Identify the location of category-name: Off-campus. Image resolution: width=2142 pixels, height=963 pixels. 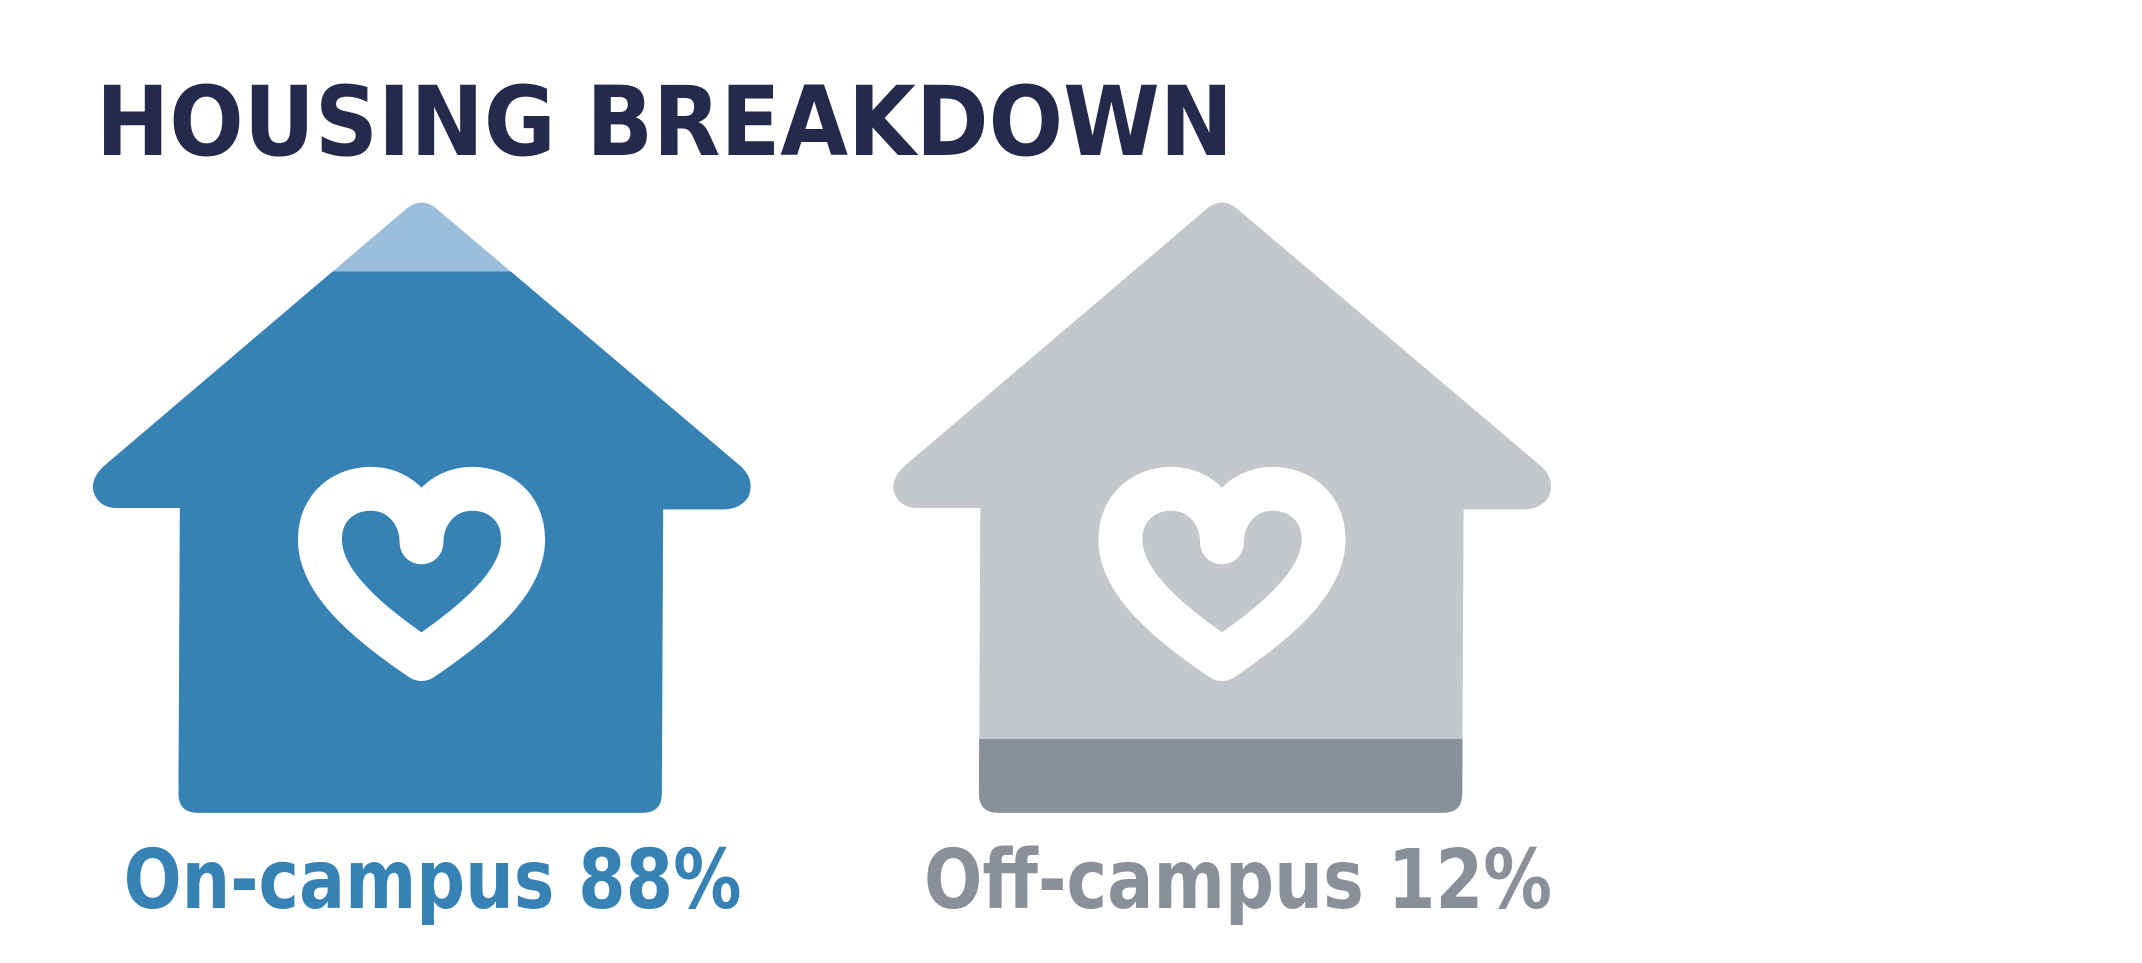
(1144, 880).